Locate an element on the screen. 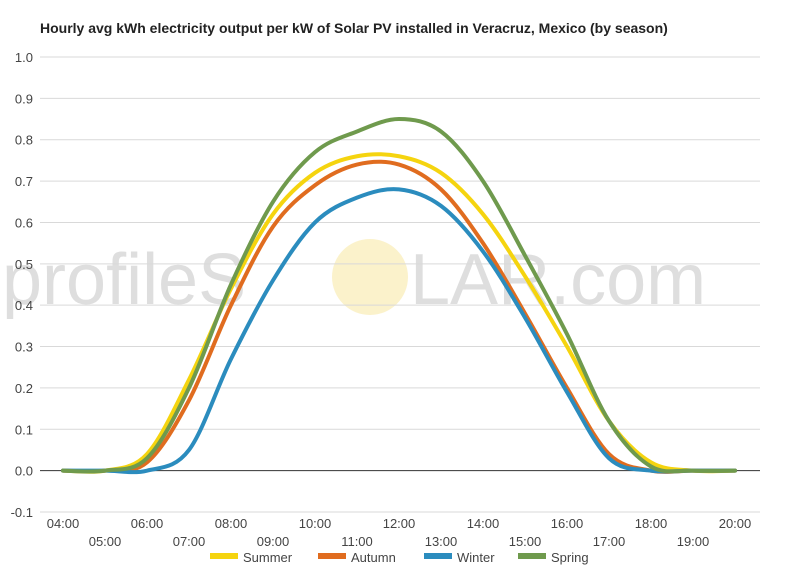 This screenshot has width=800, height=575. legend-item-autumn: Autumn is located at coordinates (357, 557).